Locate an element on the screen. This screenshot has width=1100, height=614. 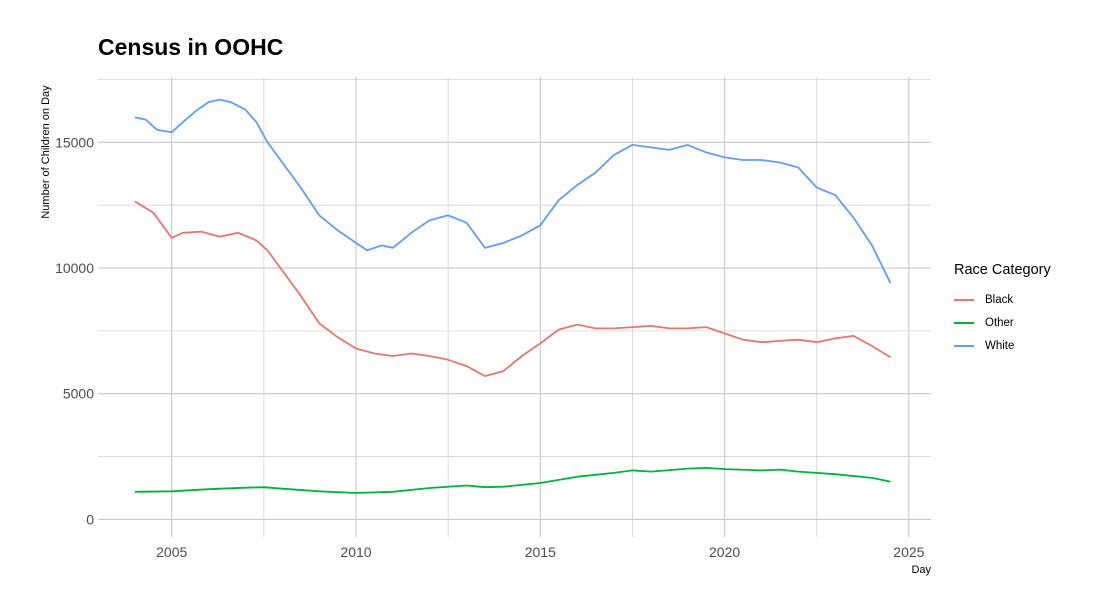
legend-title: Race Category is located at coordinates (1002, 270).